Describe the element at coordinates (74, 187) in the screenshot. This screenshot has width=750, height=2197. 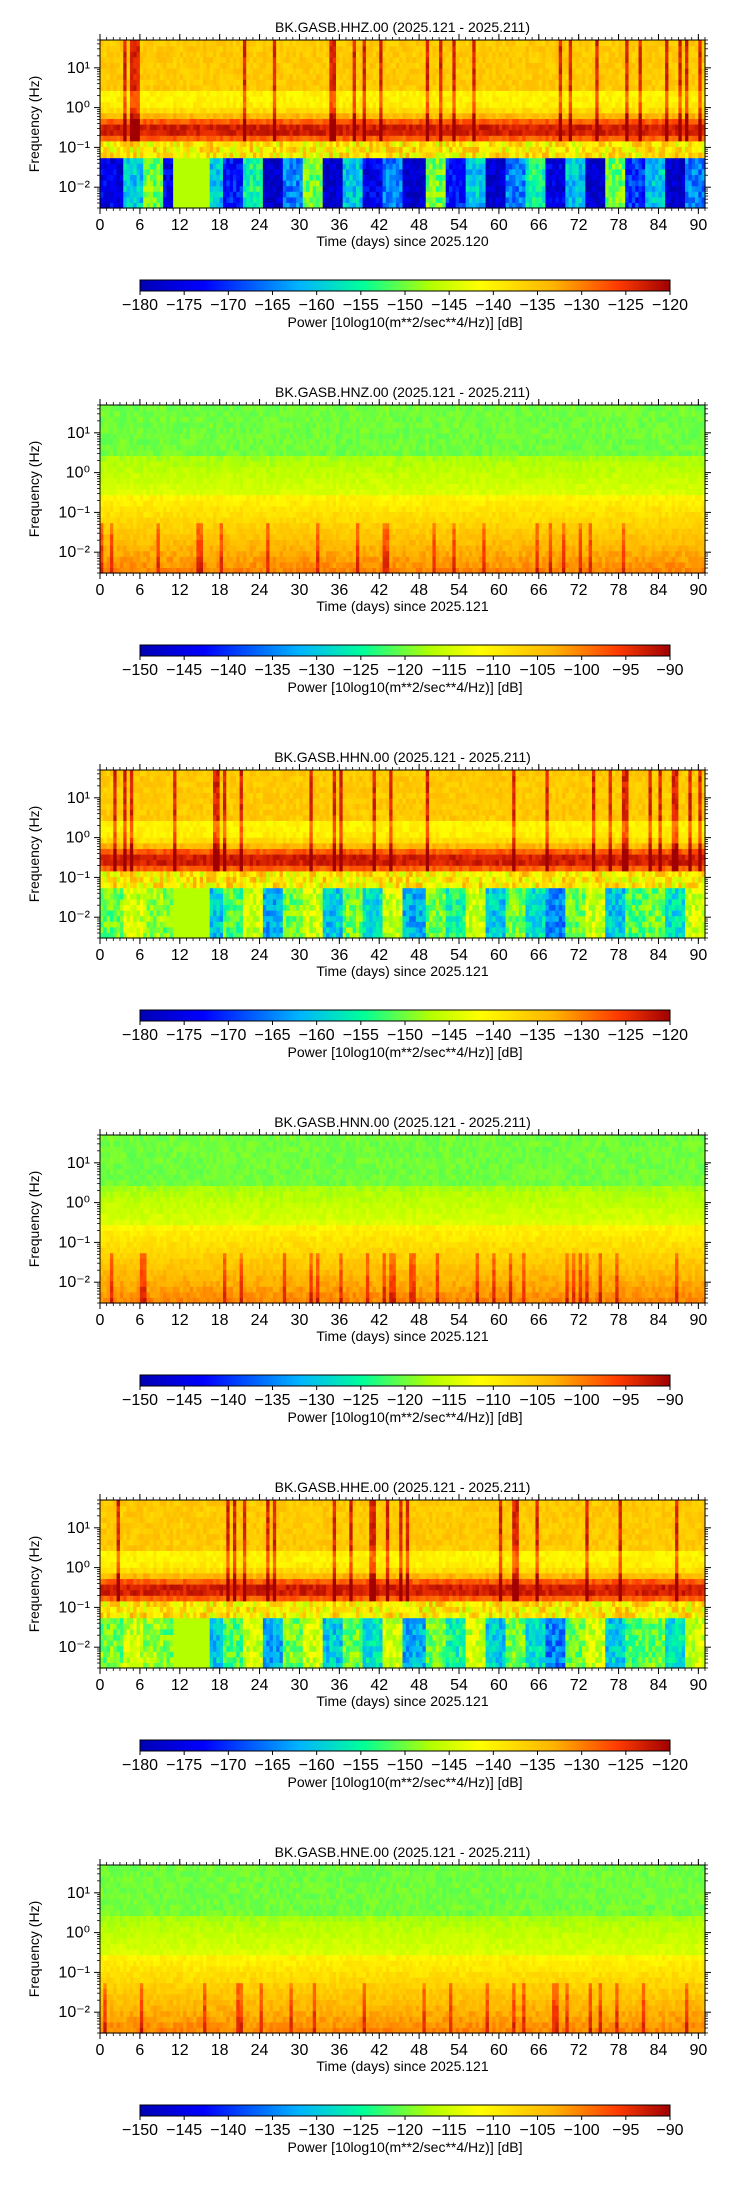
I see `y-tick-label: 10⁻²` at that location.